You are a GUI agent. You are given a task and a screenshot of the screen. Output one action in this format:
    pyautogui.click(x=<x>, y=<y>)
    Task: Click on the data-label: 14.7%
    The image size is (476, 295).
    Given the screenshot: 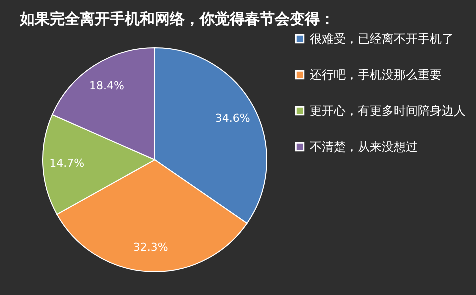 What is the action you would take?
    pyautogui.click(x=67, y=163)
    